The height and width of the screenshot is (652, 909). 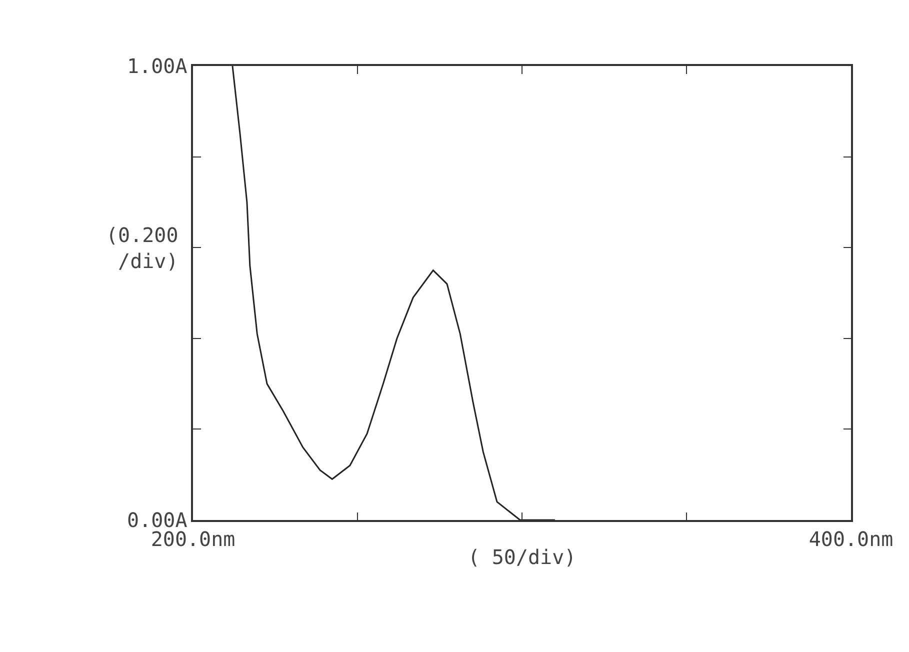 What do you see at coordinates (157, 66) in the screenshot?
I see `y-tick-label: 1.00A` at bounding box center [157, 66].